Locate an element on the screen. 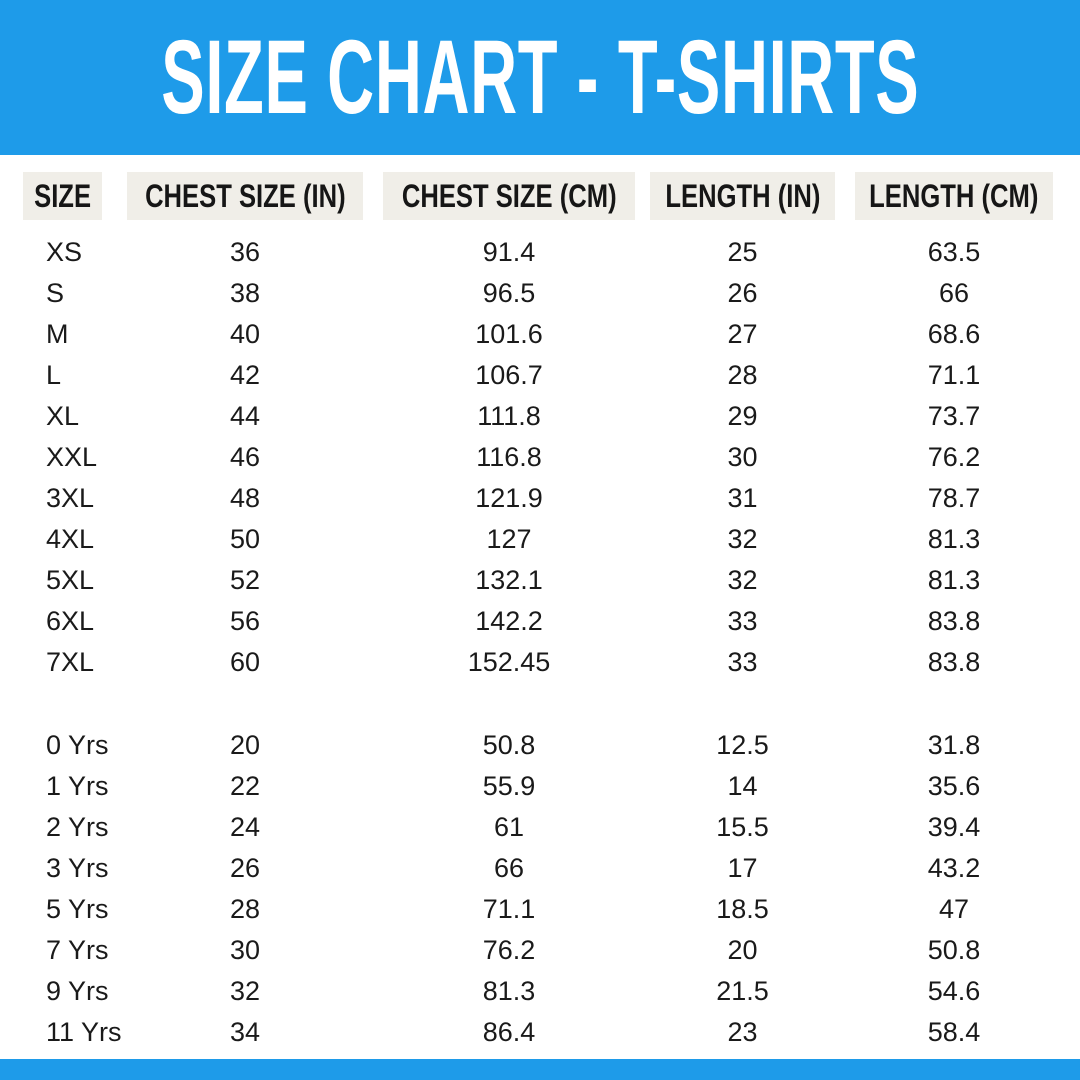 Image resolution: width=1080 pixels, height=1080 pixels. table-row: M 40 101.6 27 68.6 is located at coordinates (540, 334).